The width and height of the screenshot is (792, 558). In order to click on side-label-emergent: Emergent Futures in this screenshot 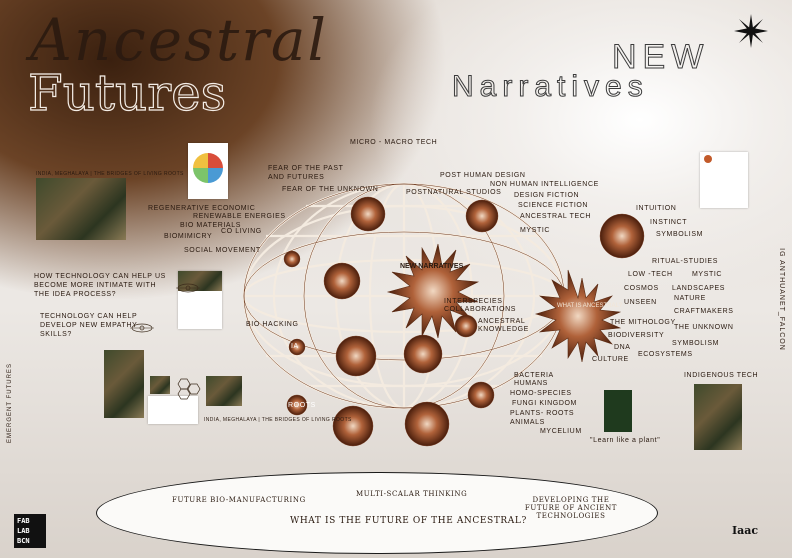, I will do `click(9, 403)`.